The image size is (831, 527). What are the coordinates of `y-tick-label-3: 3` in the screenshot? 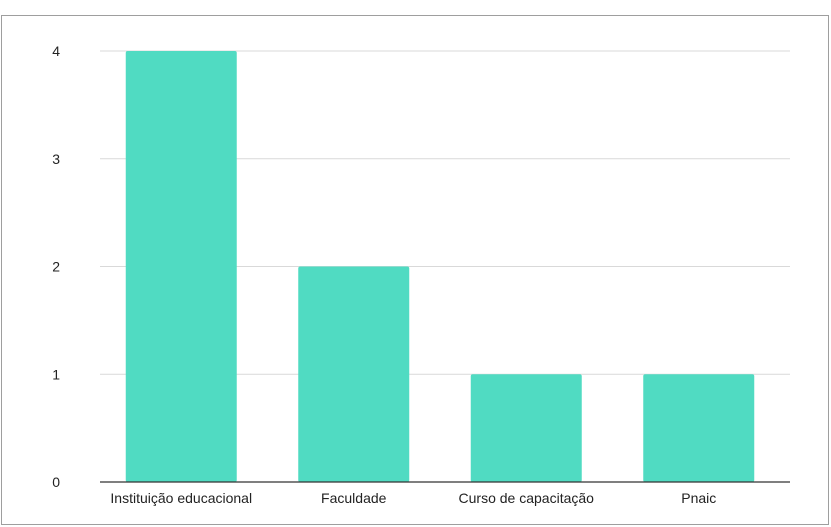 It's located at (56, 159).